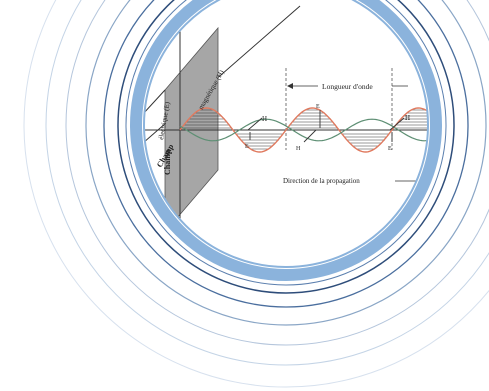  What do you see at coordinates (290, 86) in the screenshot?
I see `arrowhead-icon` at bounding box center [290, 86].